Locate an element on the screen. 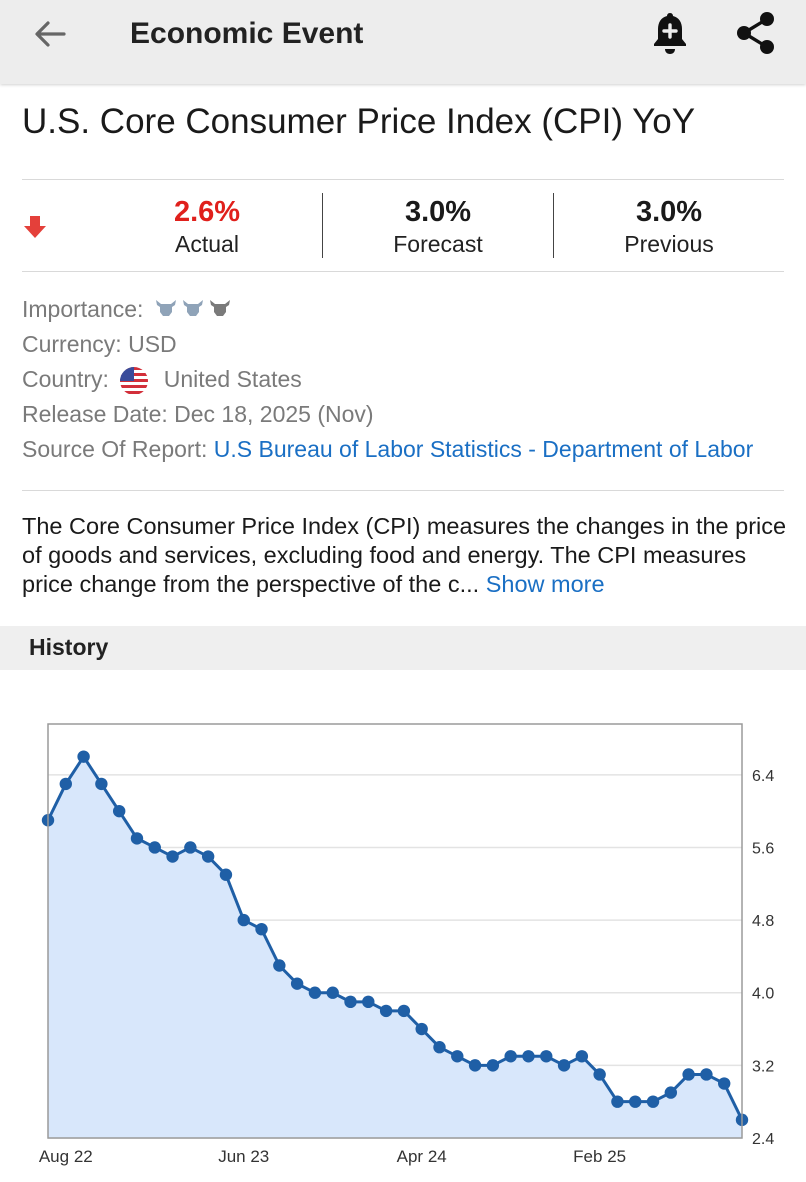 The height and width of the screenshot is (1182, 806). importance-bulls is located at coordinates (194, 311).